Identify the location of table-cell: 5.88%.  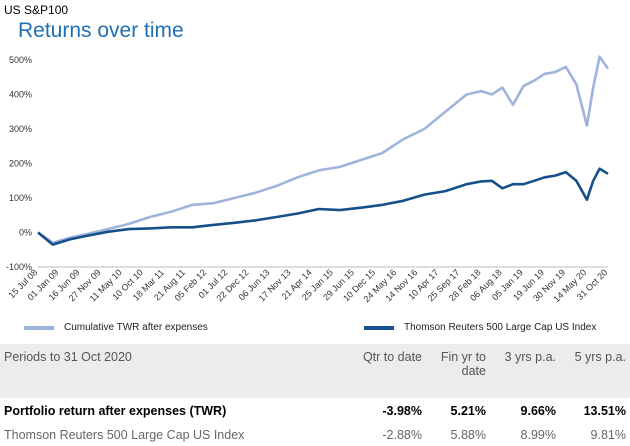
(468, 435).